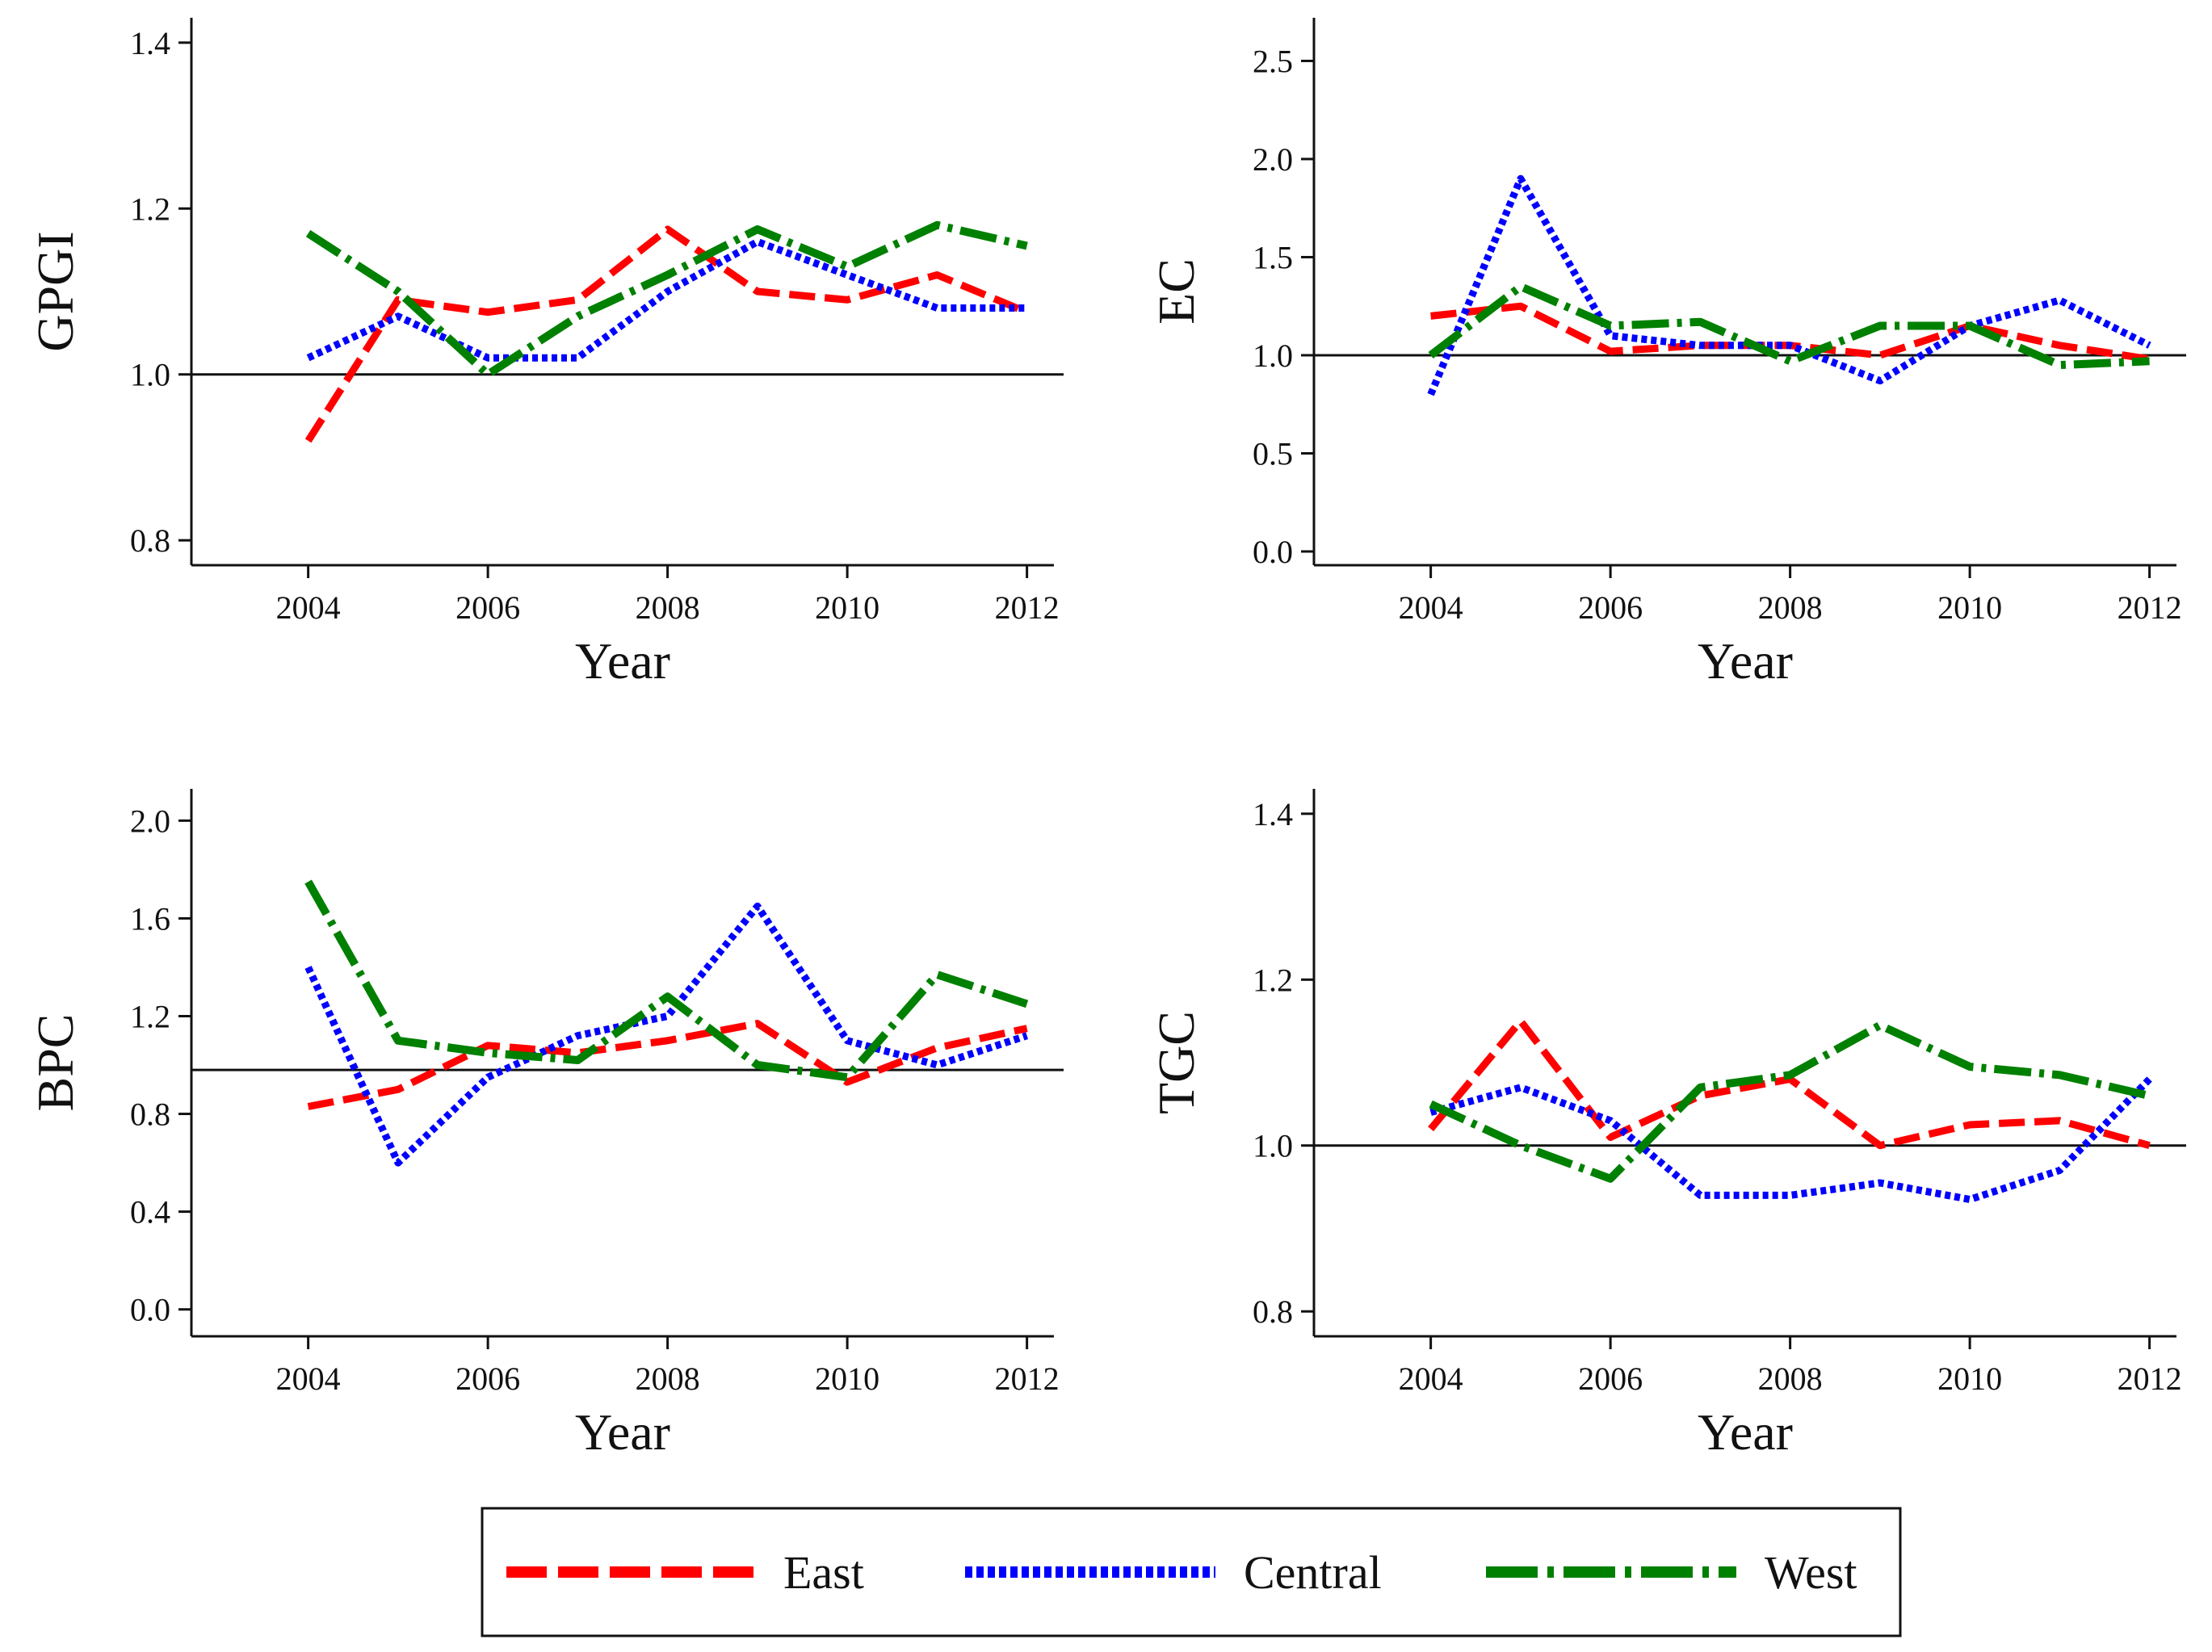 Image resolution: width=2212 pixels, height=1652 pixels. Describe the element at coordinates (150, 1212) in the screenshot. I see `y-tick-label: 0.4` at that location.